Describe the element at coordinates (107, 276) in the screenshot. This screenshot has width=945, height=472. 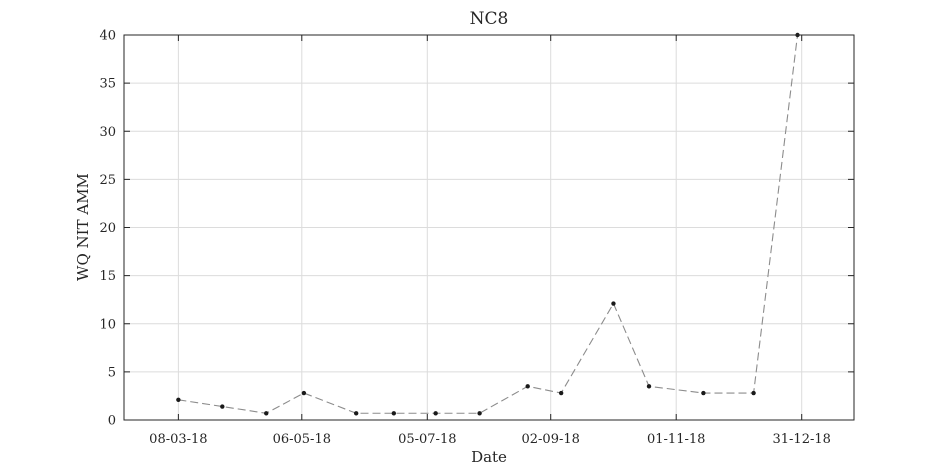
I see `y-tick-label: 15` at that location.